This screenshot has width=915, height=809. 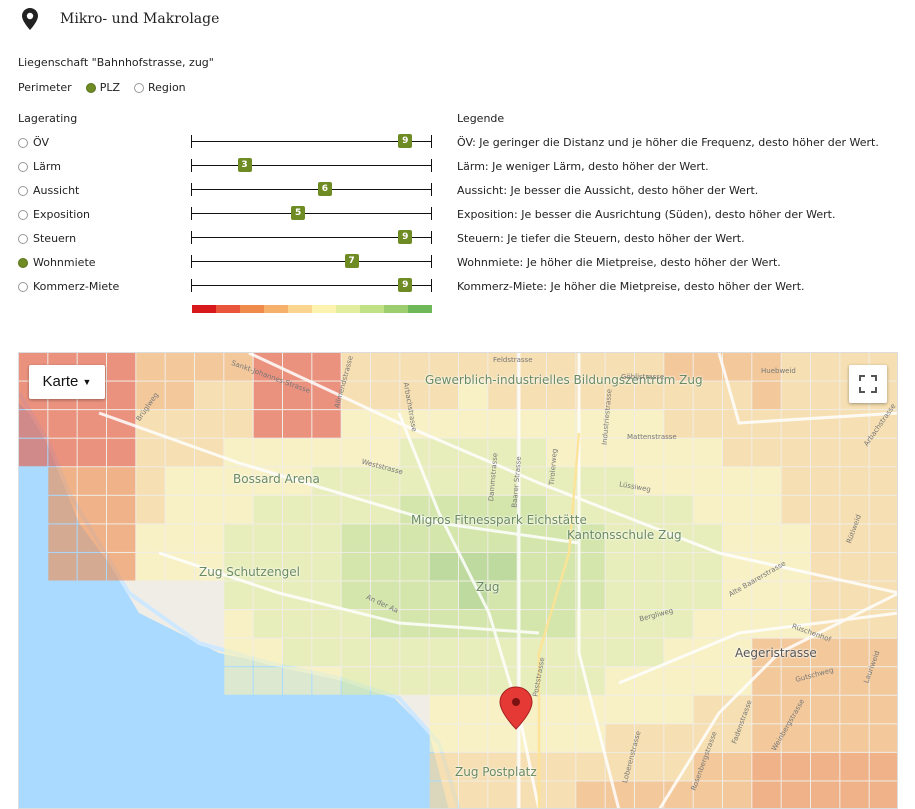 What do you see at coordinates (311, 189) in the screenshot?
I see `rating-slider: 6` at bounding box center [311, 189].